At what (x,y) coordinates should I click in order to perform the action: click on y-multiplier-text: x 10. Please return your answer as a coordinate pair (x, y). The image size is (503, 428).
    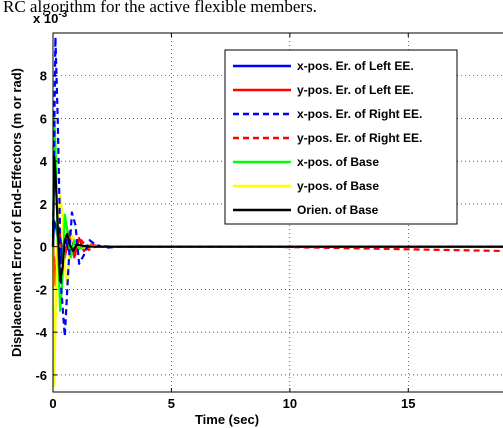
    Looking at the image, I should click on (45, 18).